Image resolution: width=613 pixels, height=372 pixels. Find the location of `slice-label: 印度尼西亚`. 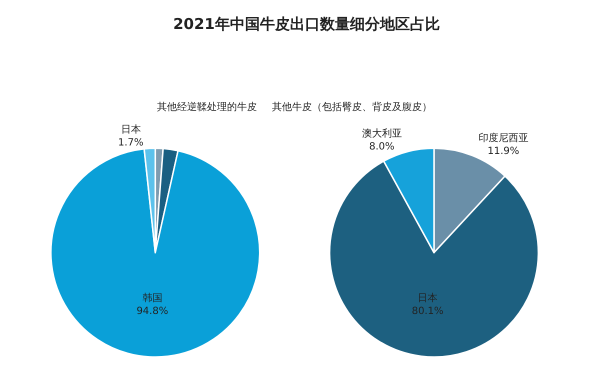

slice-label: 印度尼西亚 is located at coordinates (503, 138).